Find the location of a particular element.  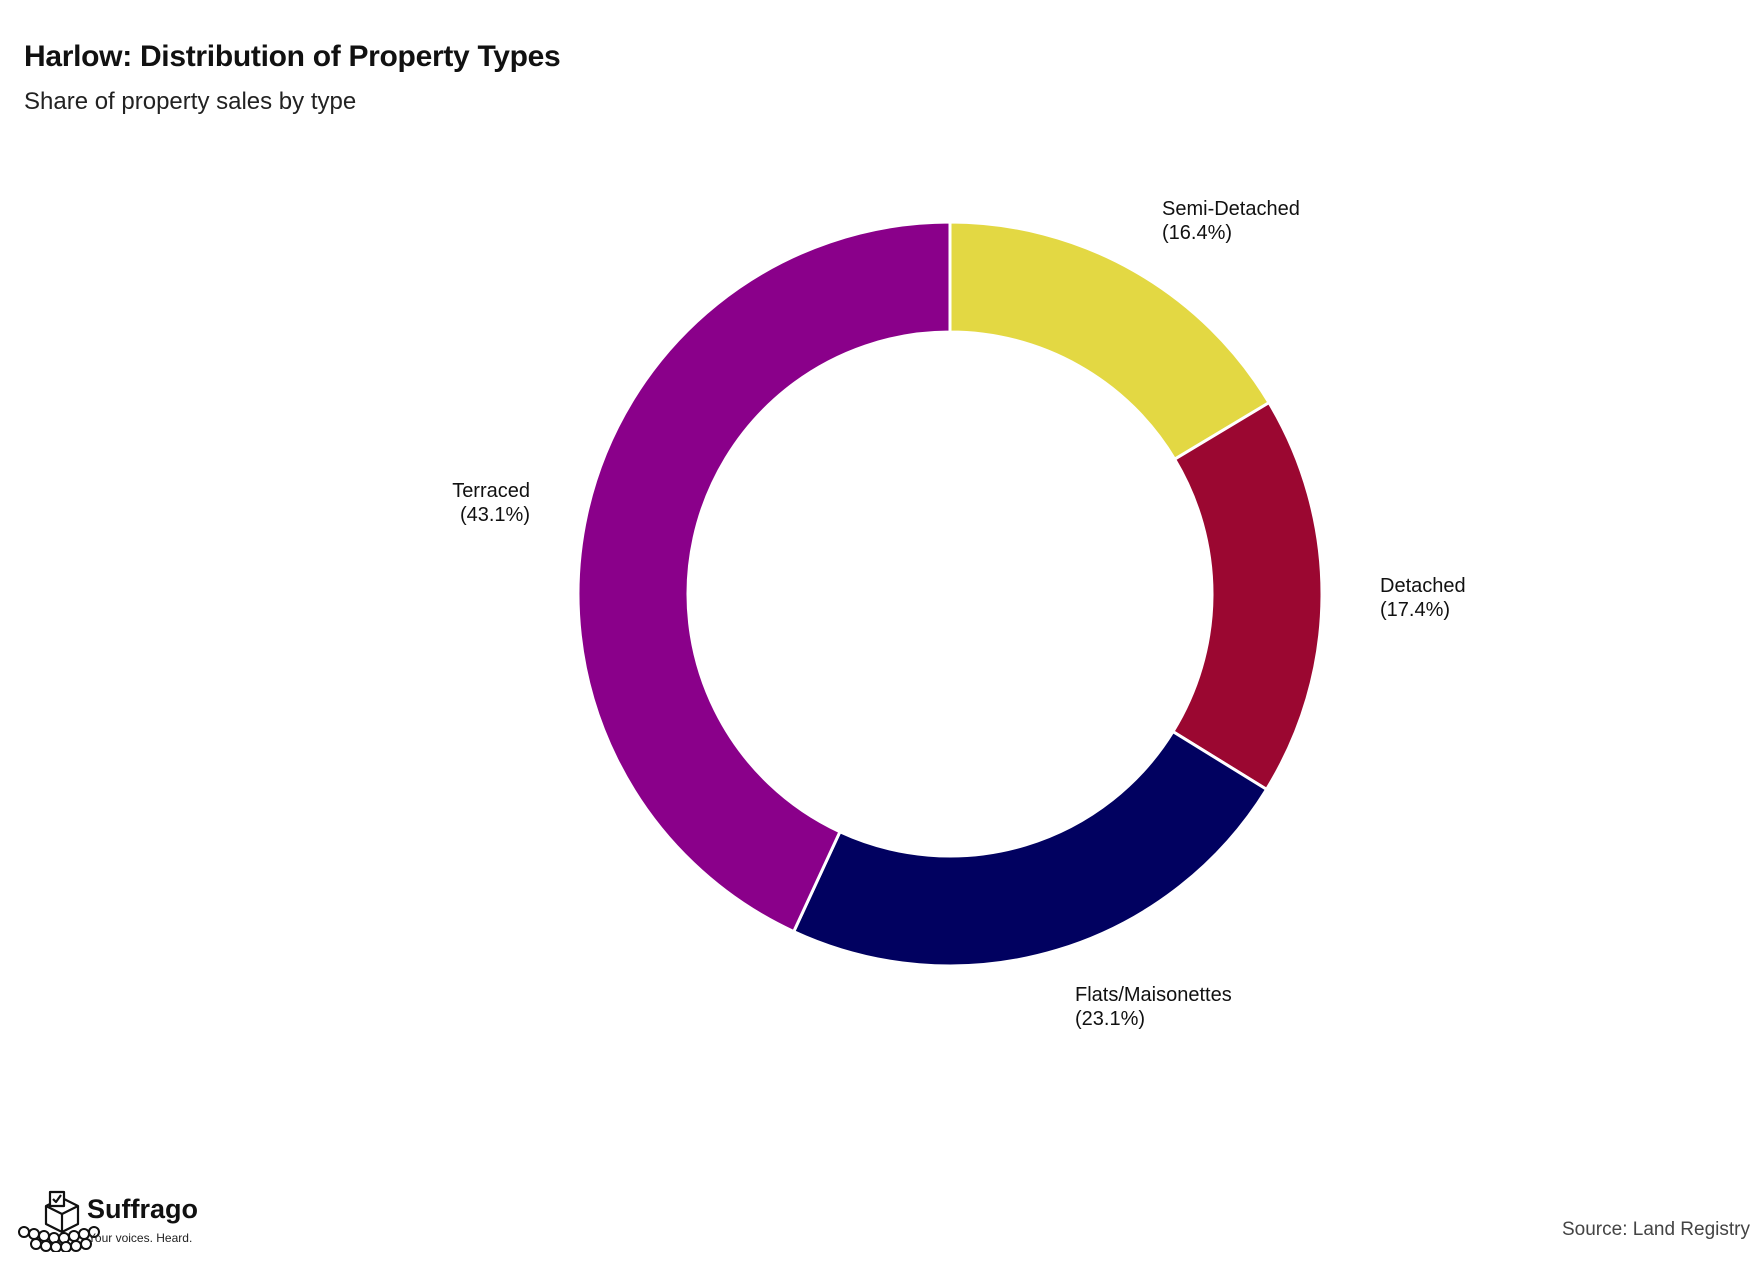

slice-label-detached: Detached (17.4%) is located at coordinates (1423, 598).